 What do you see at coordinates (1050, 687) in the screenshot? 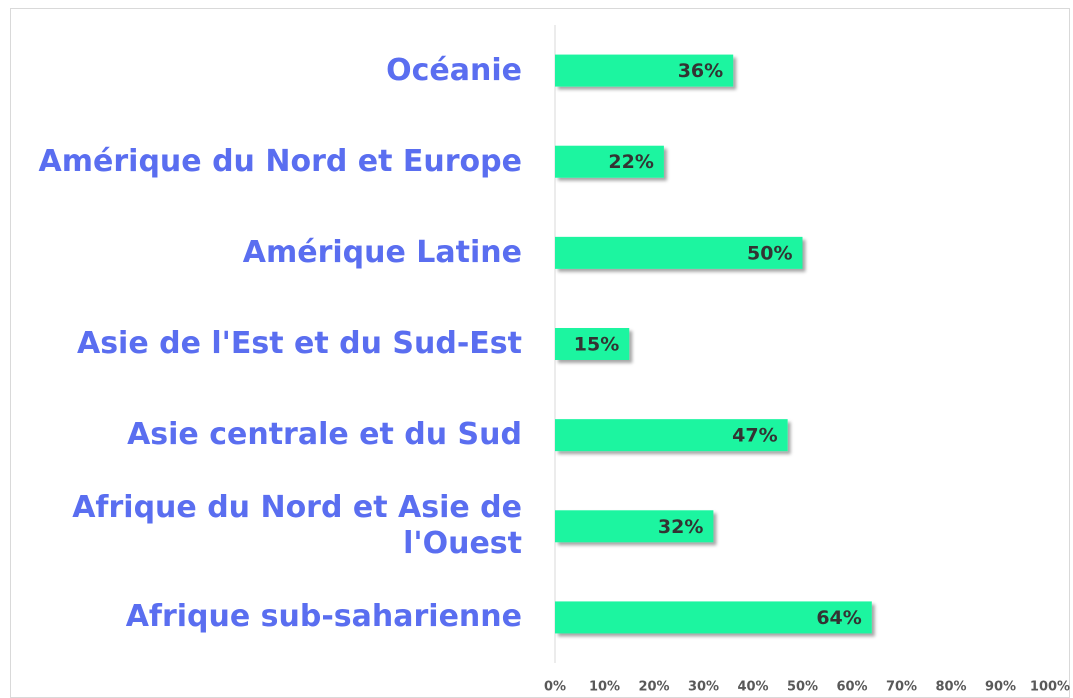
I see `x-tick-label: 100%` at bounding box center [1050, 687].